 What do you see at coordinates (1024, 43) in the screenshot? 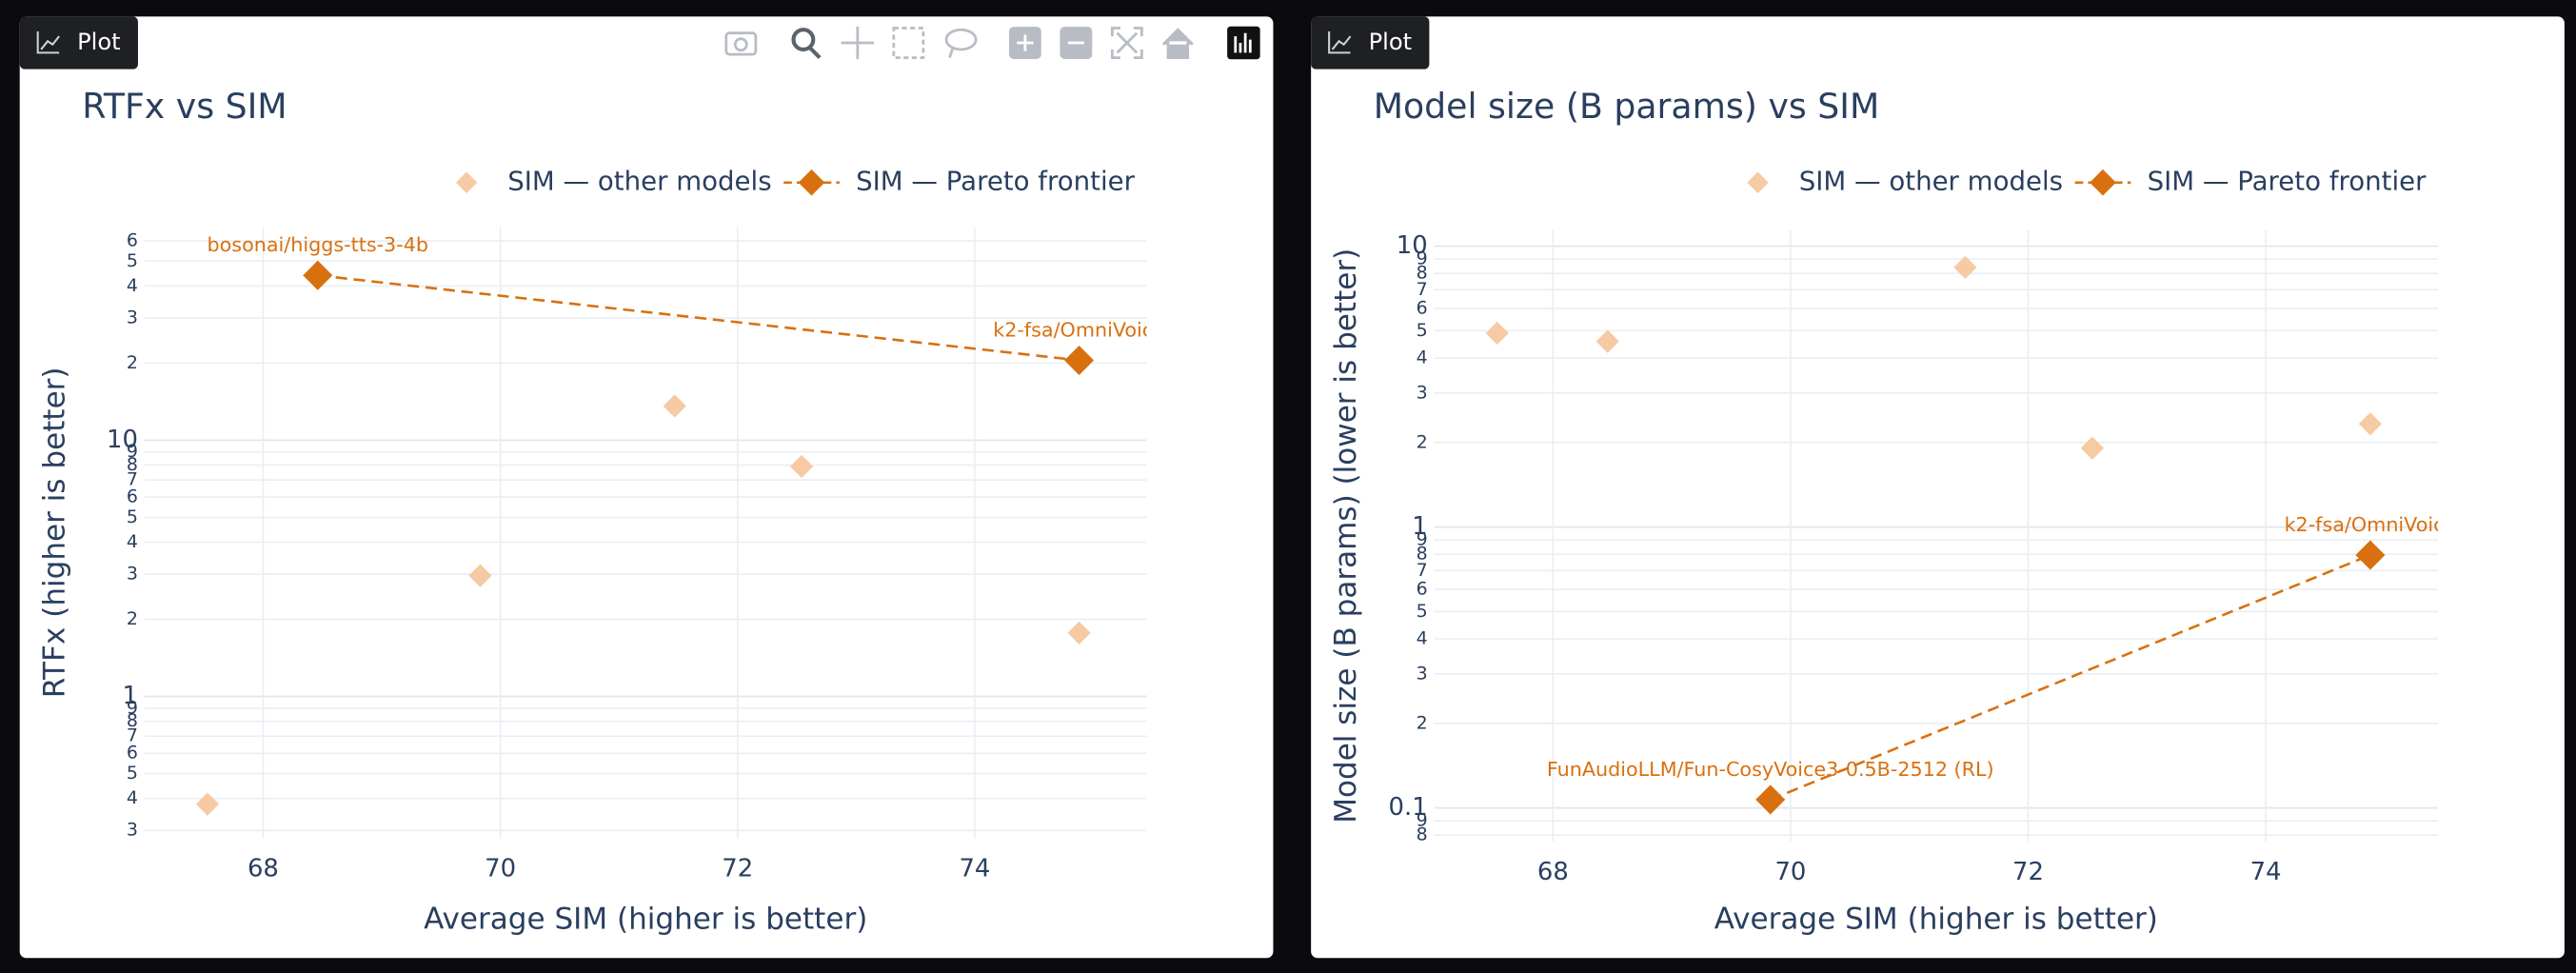
I see `zoom-in-button` at bounding box center [1024, 43].